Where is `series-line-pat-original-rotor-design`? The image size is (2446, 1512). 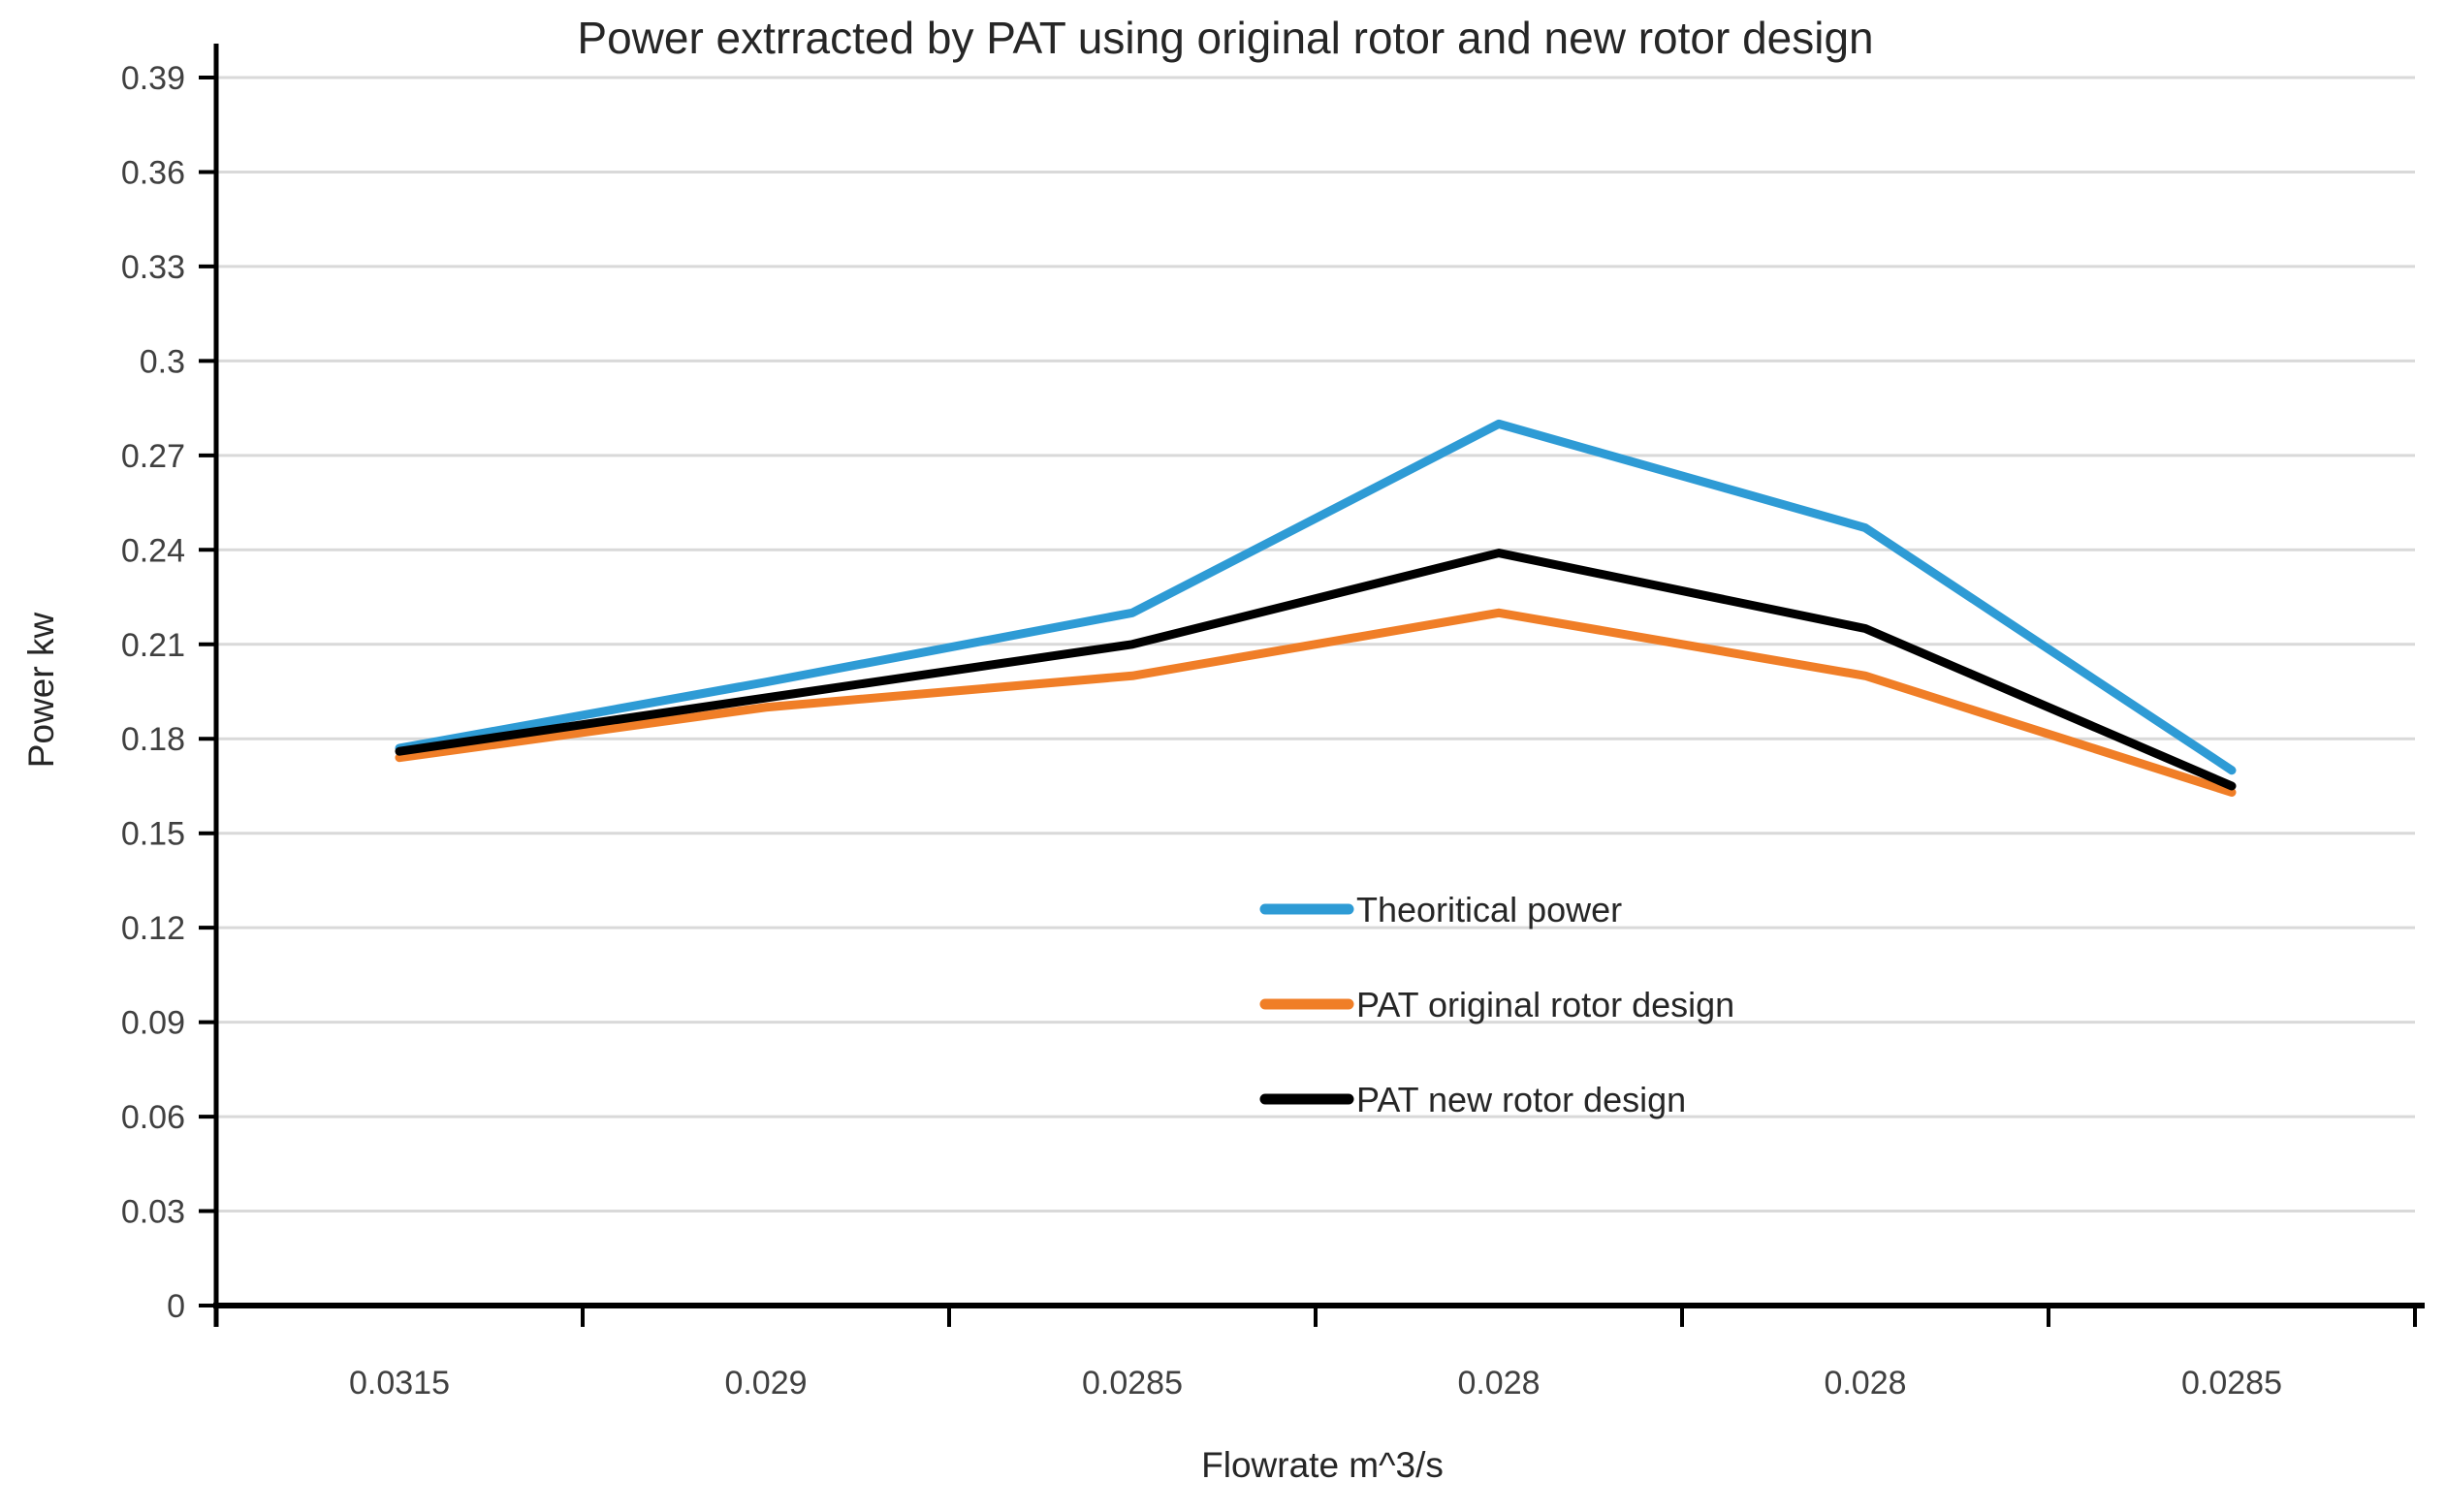
series-line-pat-original-rotor-design is located at coordinates (1316, 702).